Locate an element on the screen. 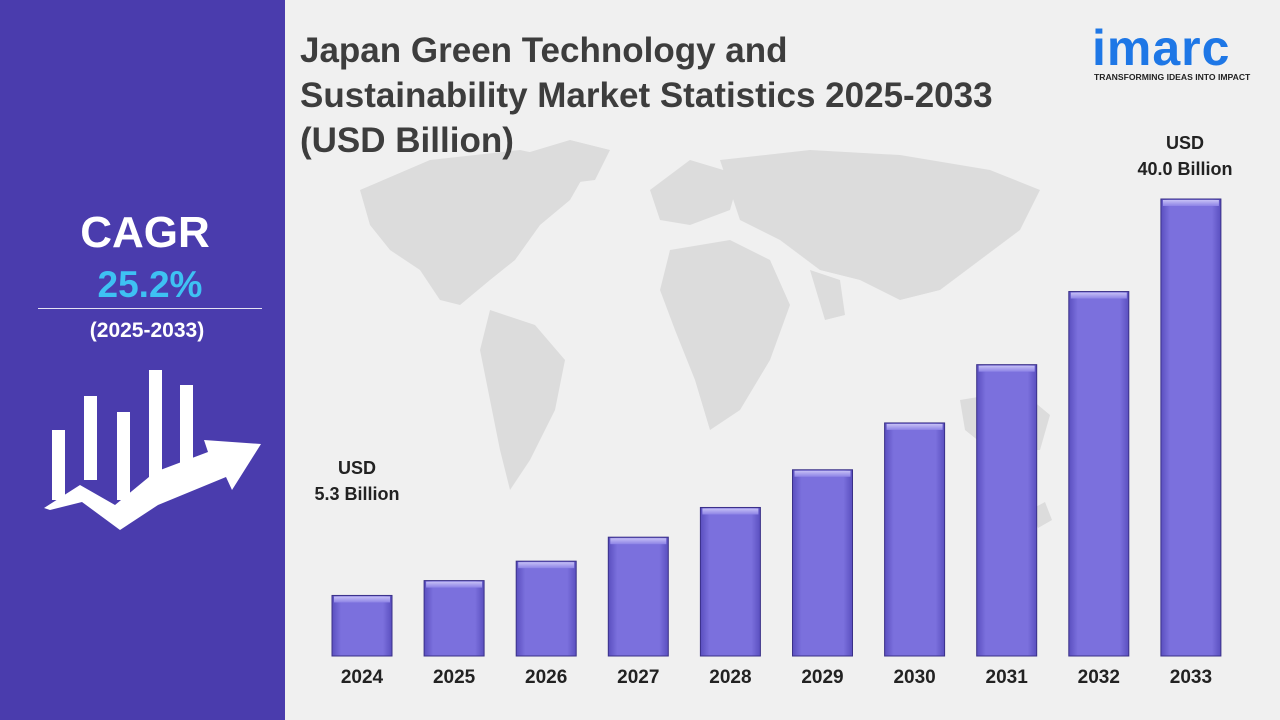 This screenshot has width=1280, height=720. end-value-annotation: USD 40.0 Billion is located at coordinates (1185, 156).